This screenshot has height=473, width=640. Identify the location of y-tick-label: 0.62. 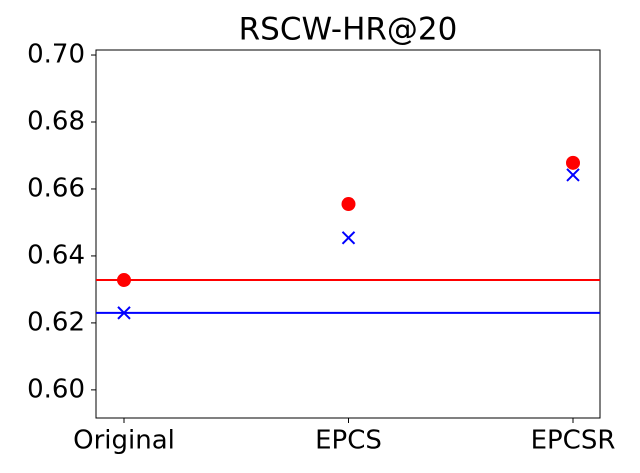
(56, 322).